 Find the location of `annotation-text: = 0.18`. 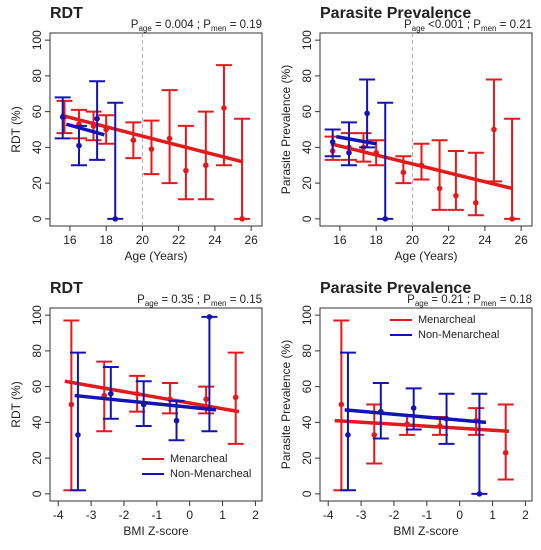

annotation-text: = 0.18 is located at coordinates (515, 300).